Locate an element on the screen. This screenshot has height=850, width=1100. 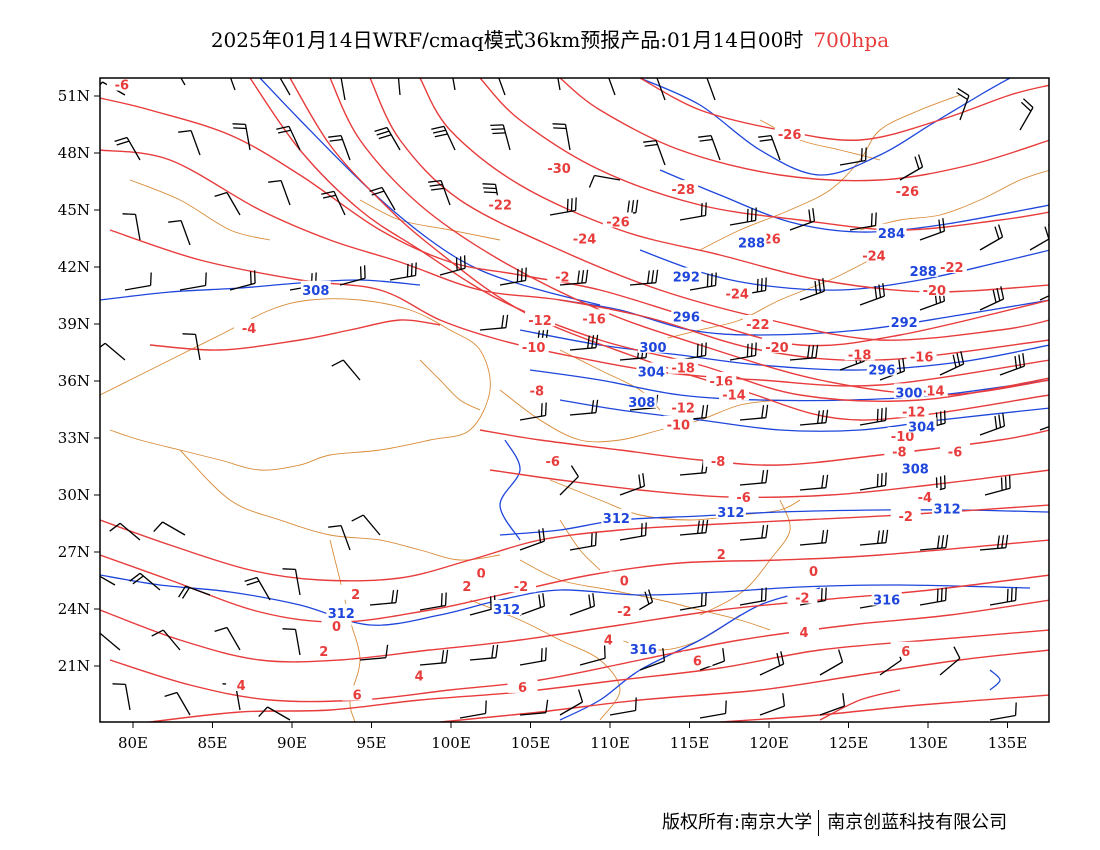
temperature-label: -28 is located at coordinates (683, 190).